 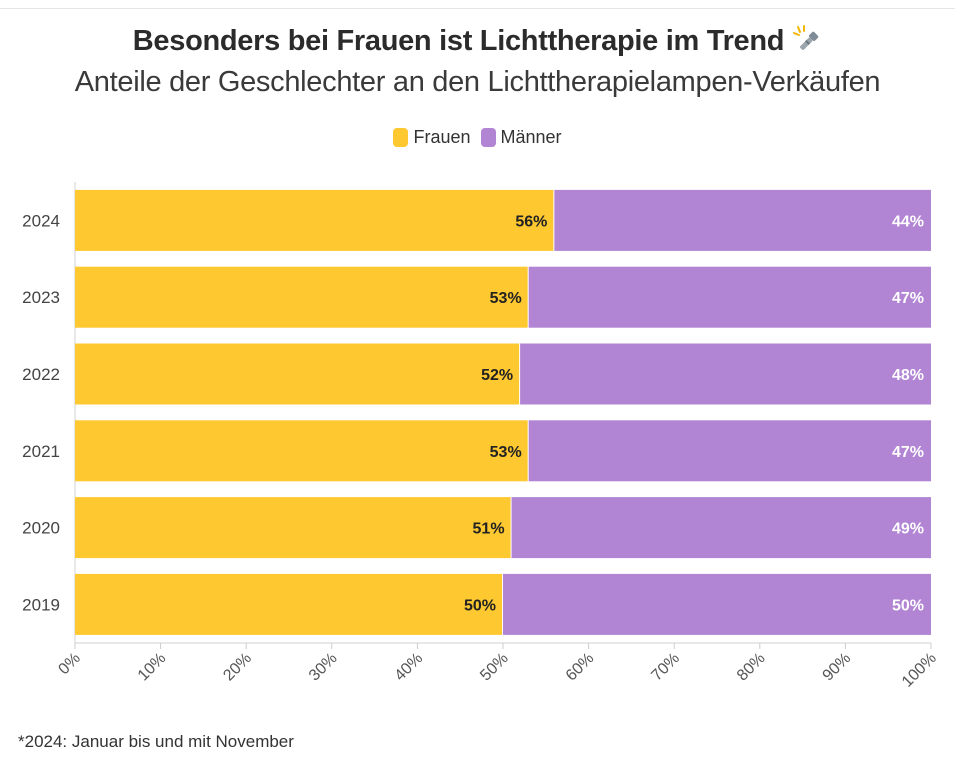 What do you see at coordinates (725, 374) in the screenshot?
I see `bar-maenner-2022` at bounding box center [725, 374].